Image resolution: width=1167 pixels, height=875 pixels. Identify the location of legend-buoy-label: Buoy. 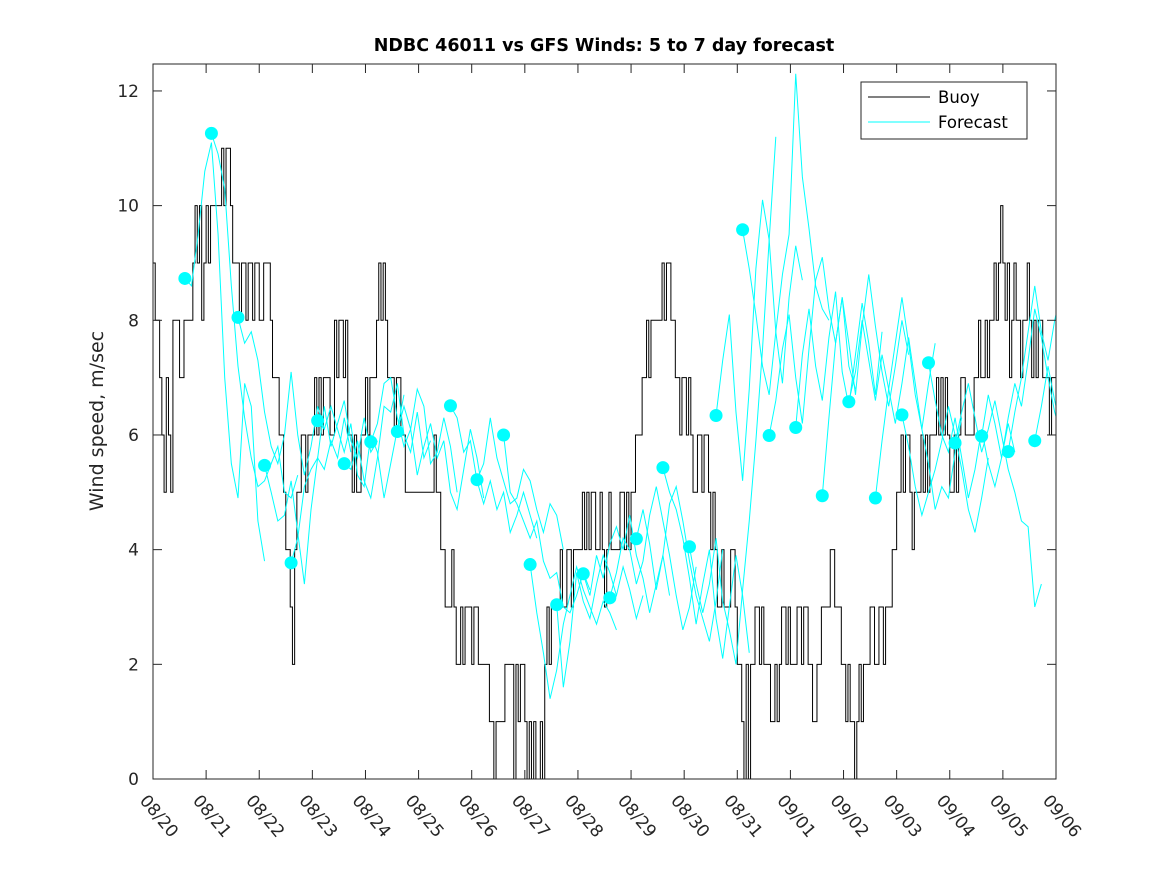
(959, 97).